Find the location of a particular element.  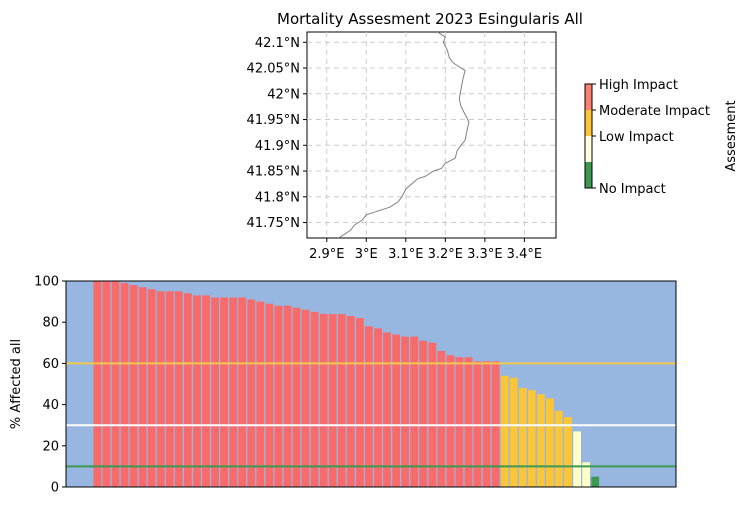

y-tick-label: 80 is located at coordinates (50, 323).